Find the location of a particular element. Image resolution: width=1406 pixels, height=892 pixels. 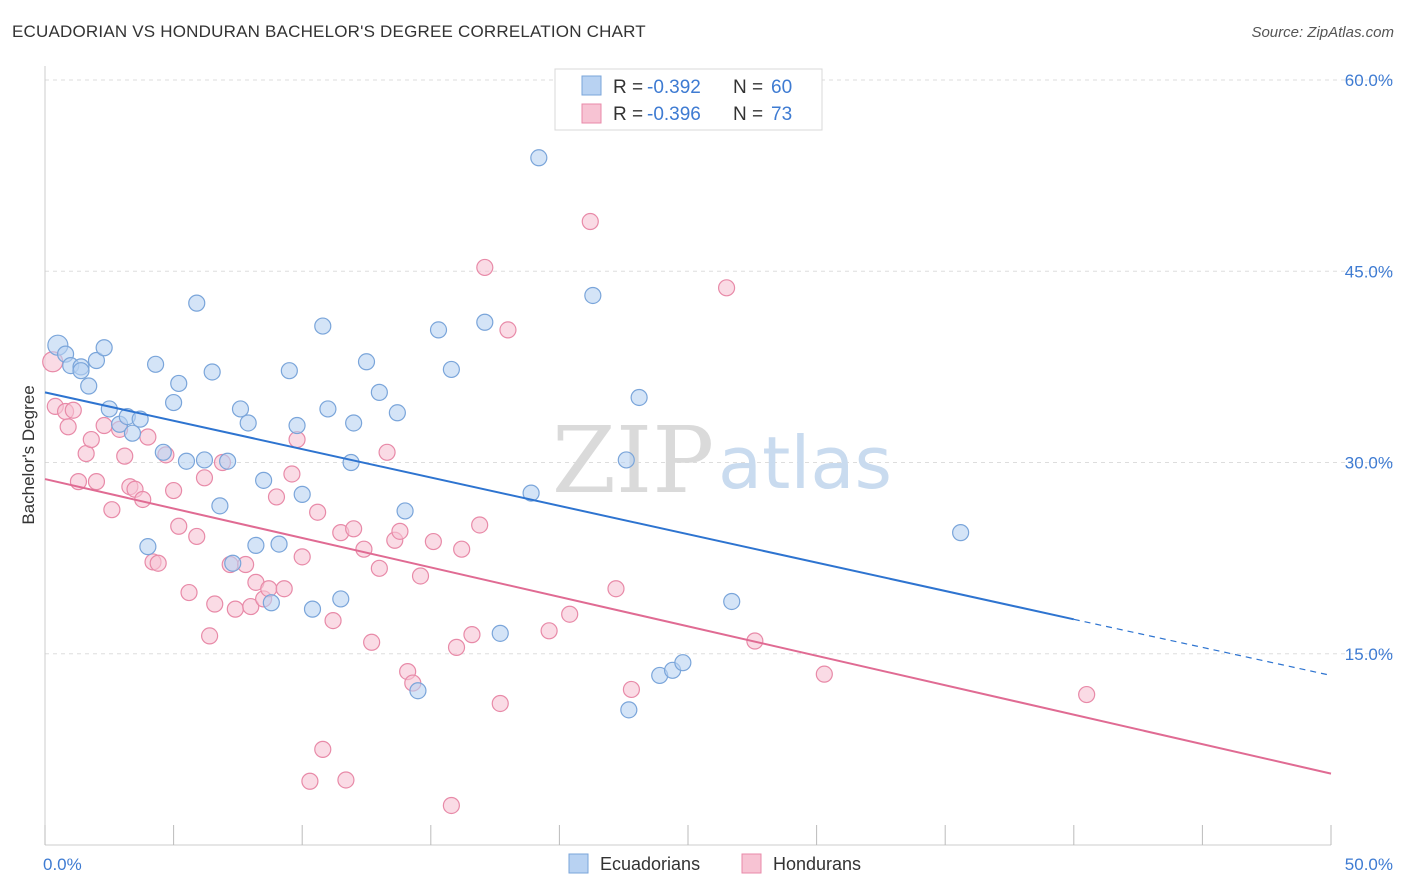

stats-legend: R = -0.392 N = 60 R = -0.396 N = 73 is located at coordinates (688, 99).